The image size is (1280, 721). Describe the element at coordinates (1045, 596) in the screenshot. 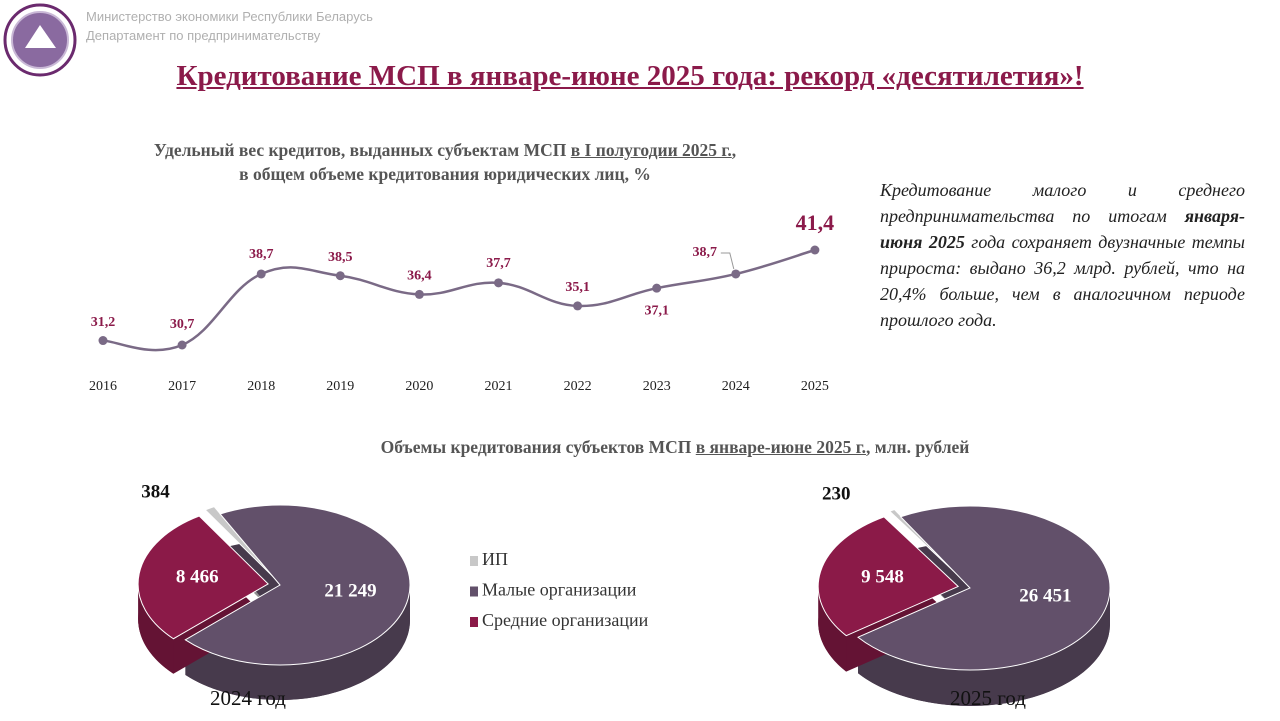

I see `value-label: 26 451` at that location.